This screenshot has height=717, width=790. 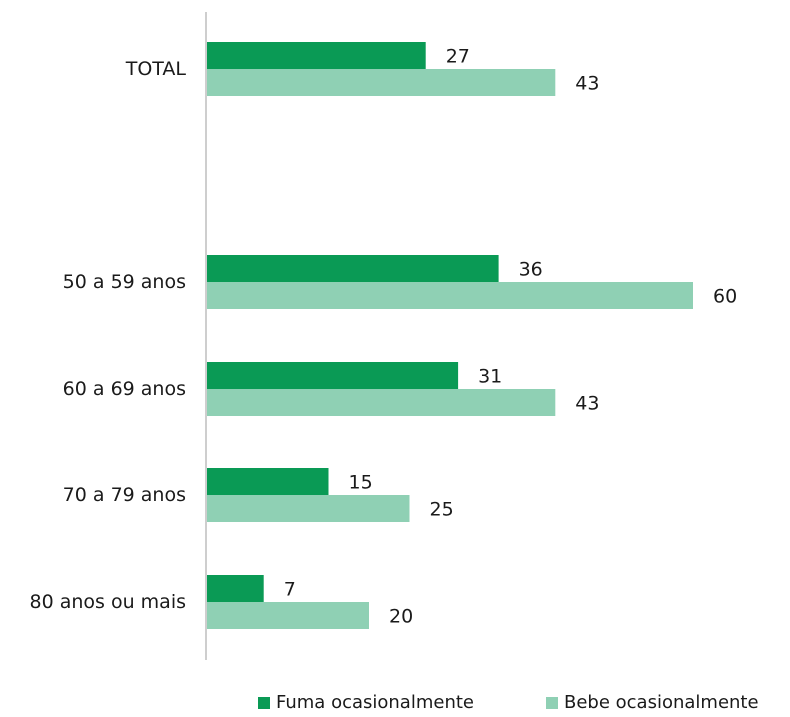 What do you see at coordinates (587, 404) in the screenshot?
I see `value-label-bebe-ocasionalmente-60-a-69-anos: 43` at bounding box center [587, 404].